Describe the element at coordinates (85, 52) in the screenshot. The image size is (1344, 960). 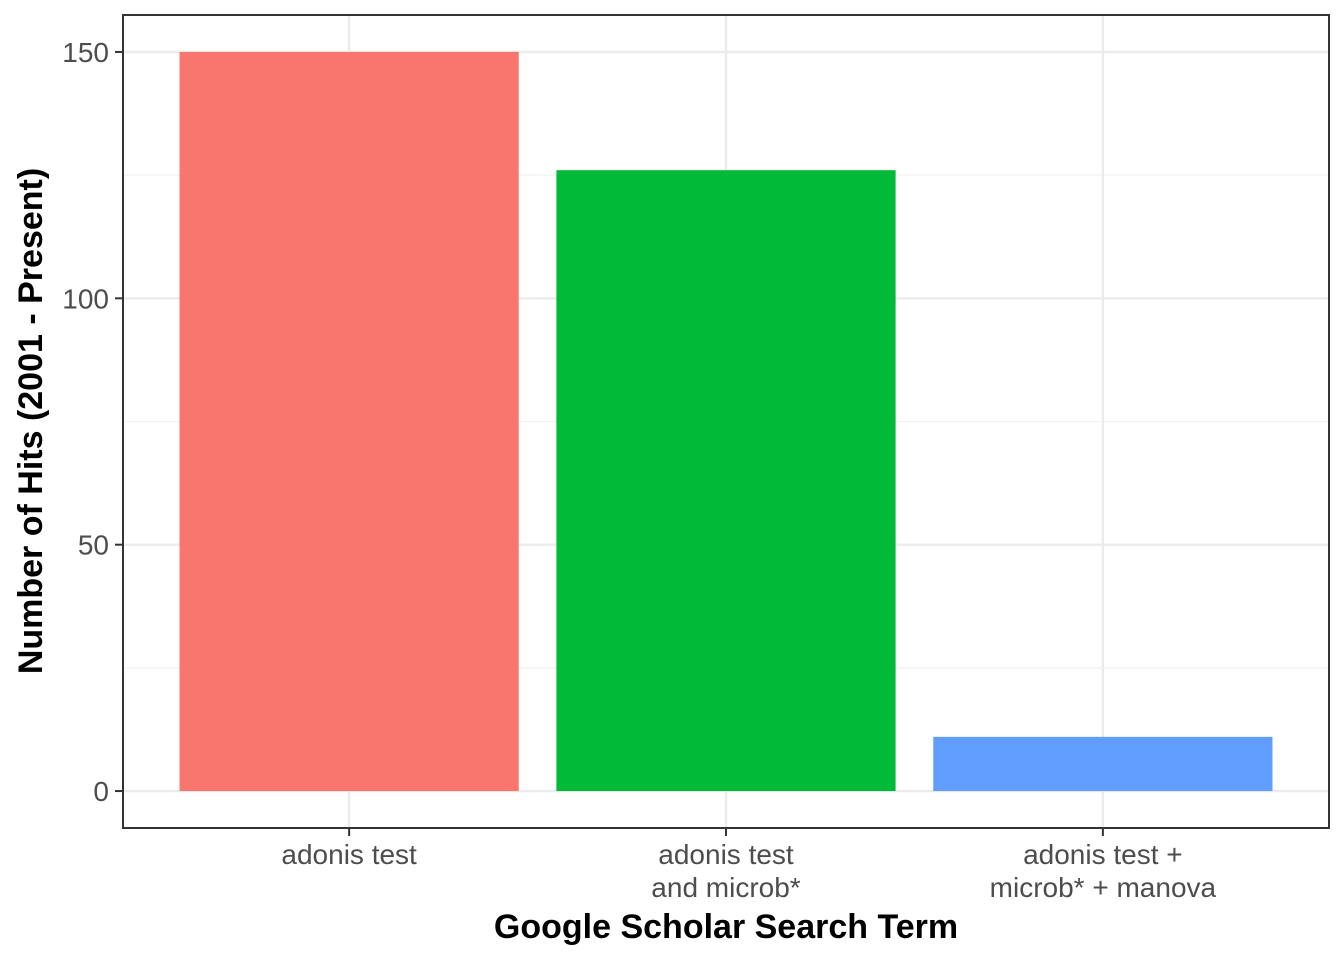
I see `y-tick-label: 150` at that location.